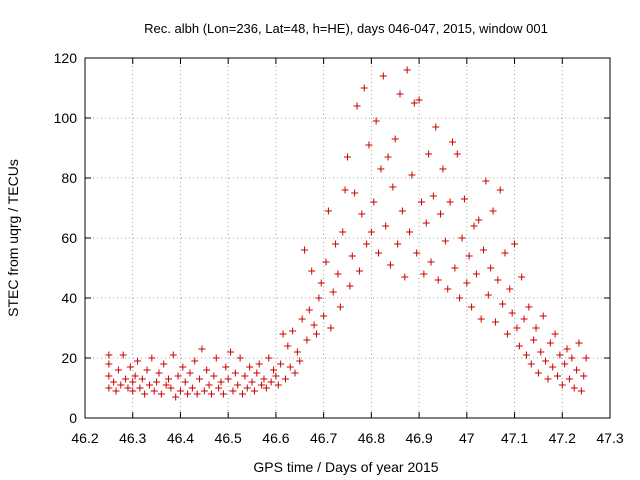 Image resolution: width=640 pixels, height=480 pixels. I want to click on y-tick-label: 120, so click(66, 58).